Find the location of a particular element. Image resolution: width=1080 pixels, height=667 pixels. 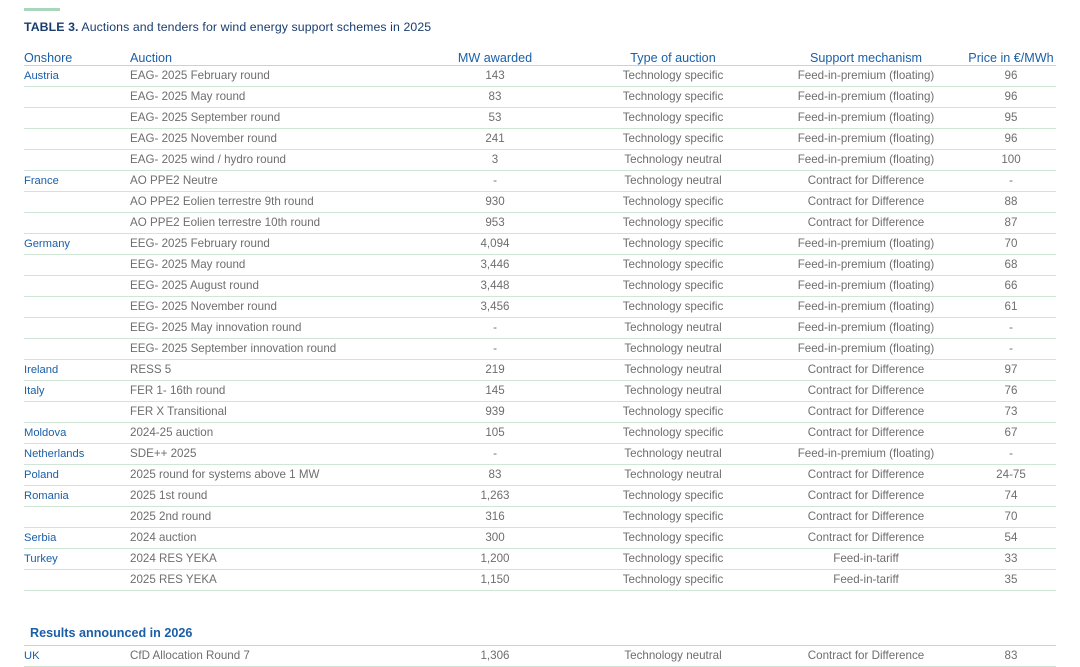

cell-mw-awarded: 953 is located at coordinates (495, 222).